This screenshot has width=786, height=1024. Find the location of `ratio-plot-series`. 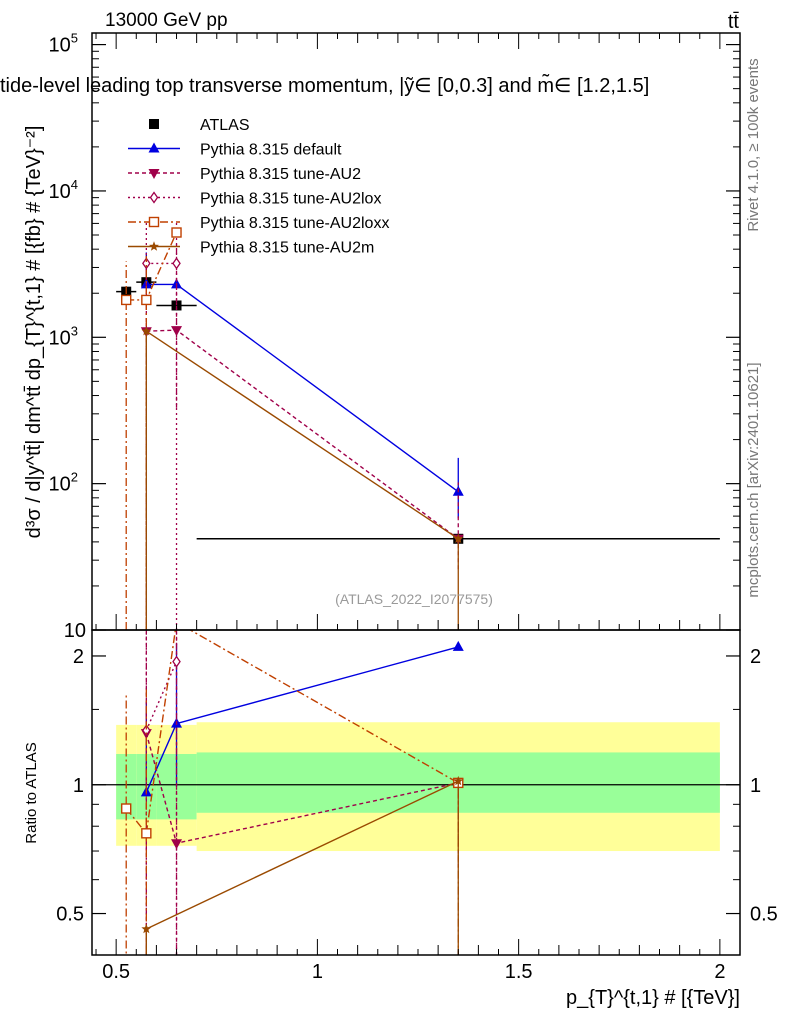

ratio-plot-series is located at coordinates (292, 792).